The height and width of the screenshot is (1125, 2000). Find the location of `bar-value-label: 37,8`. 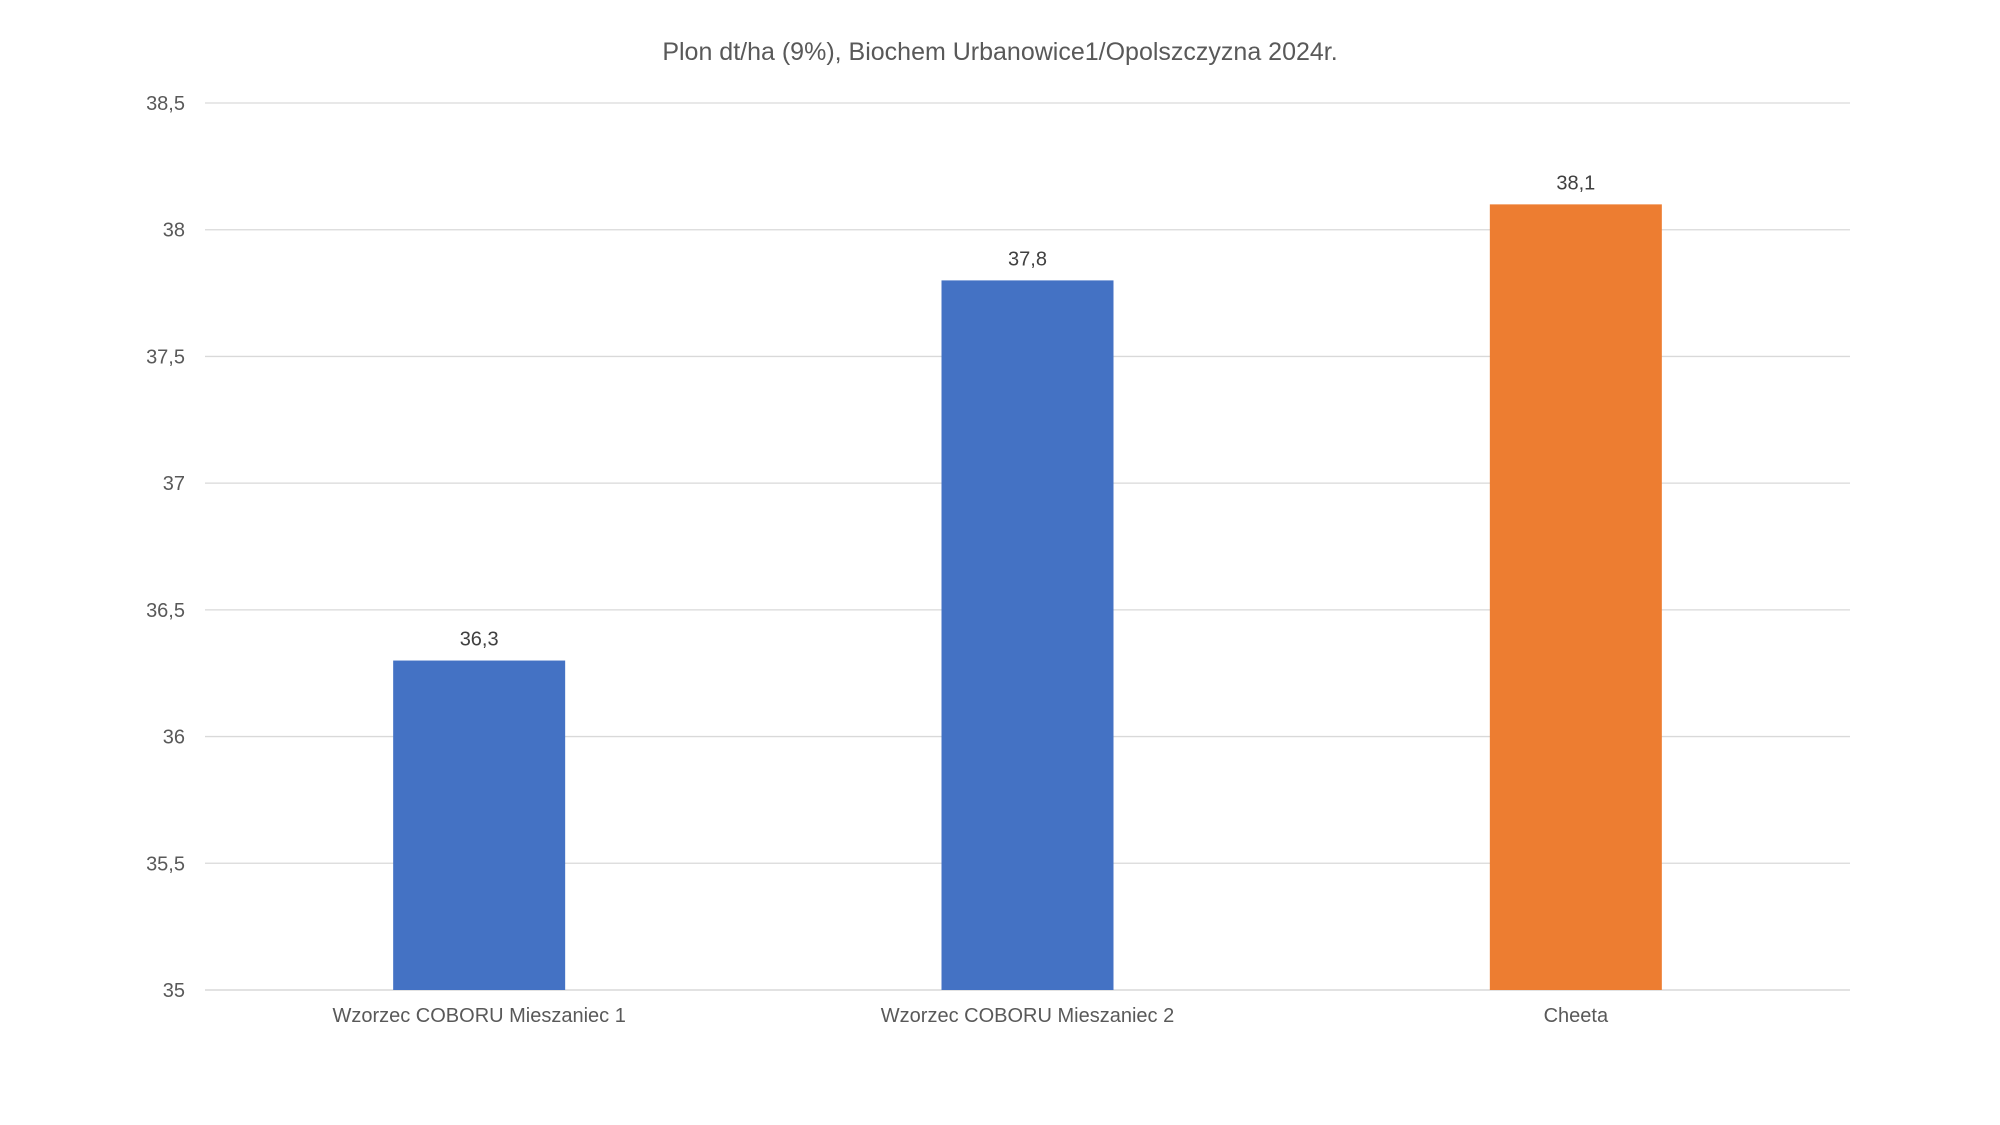

bar-value-label: 37,8 is located at coordinates (1027, 259).